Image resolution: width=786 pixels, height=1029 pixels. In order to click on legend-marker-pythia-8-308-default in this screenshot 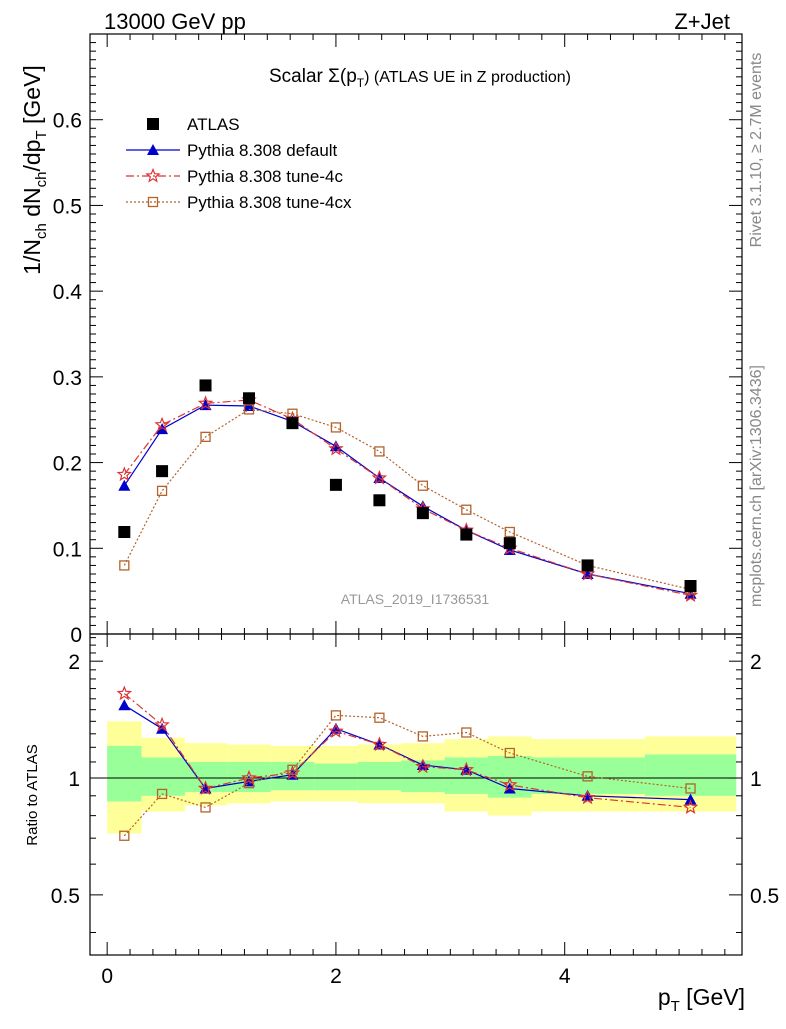, I will do `click(153, 149)`.